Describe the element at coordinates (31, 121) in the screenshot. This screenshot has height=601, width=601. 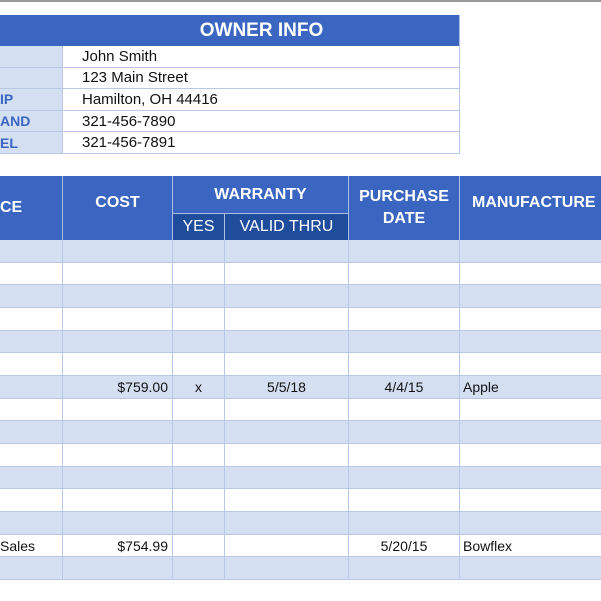
I see `owner-field-label: AND` at that location.